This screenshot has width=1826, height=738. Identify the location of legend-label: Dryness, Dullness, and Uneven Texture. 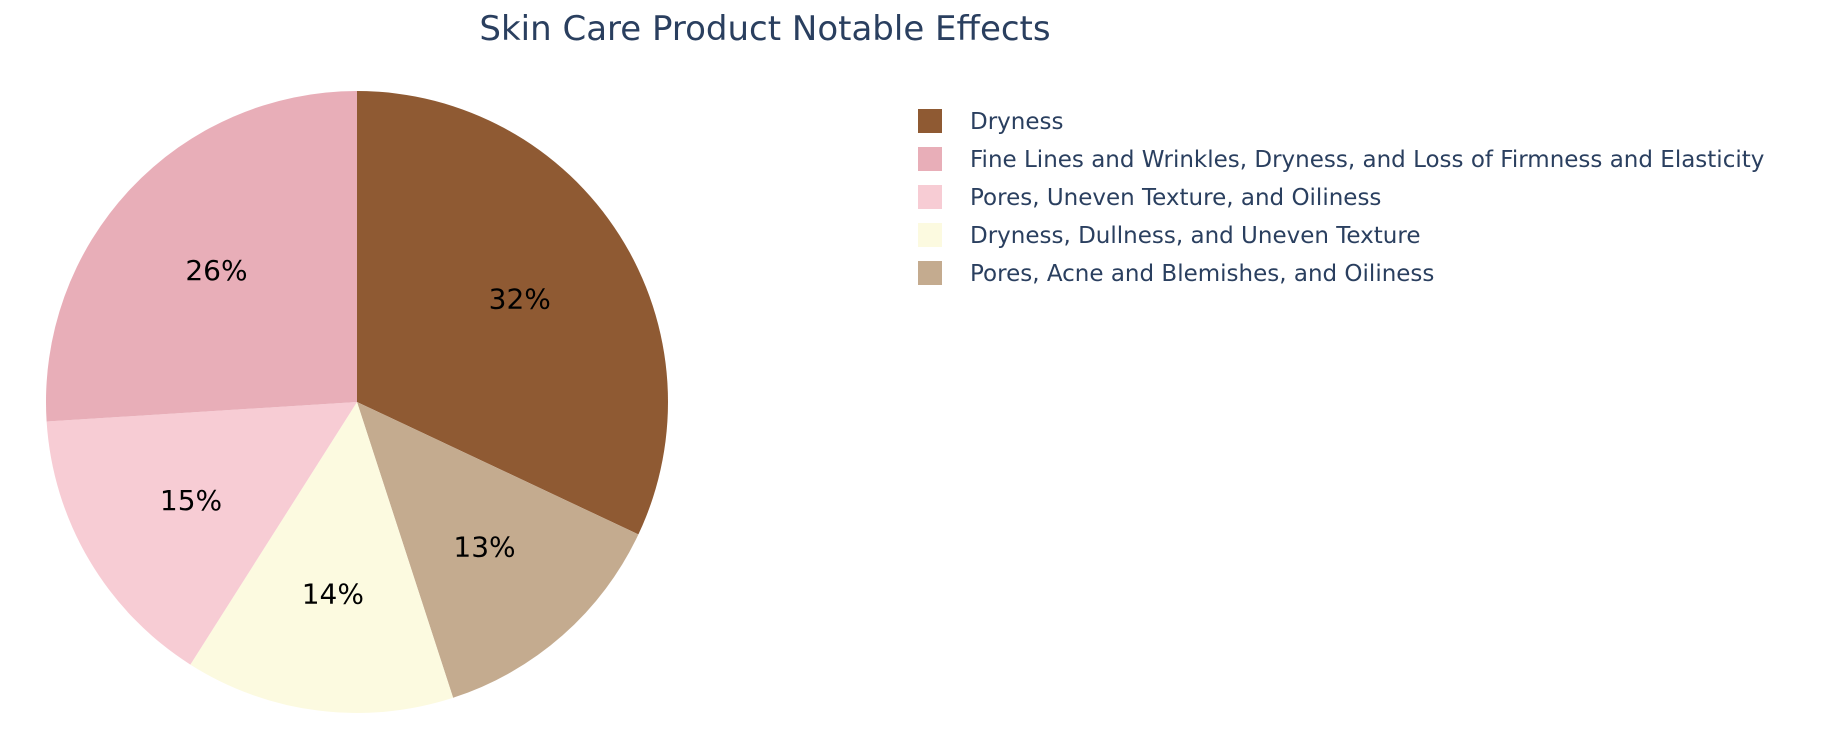
(1195, 236).